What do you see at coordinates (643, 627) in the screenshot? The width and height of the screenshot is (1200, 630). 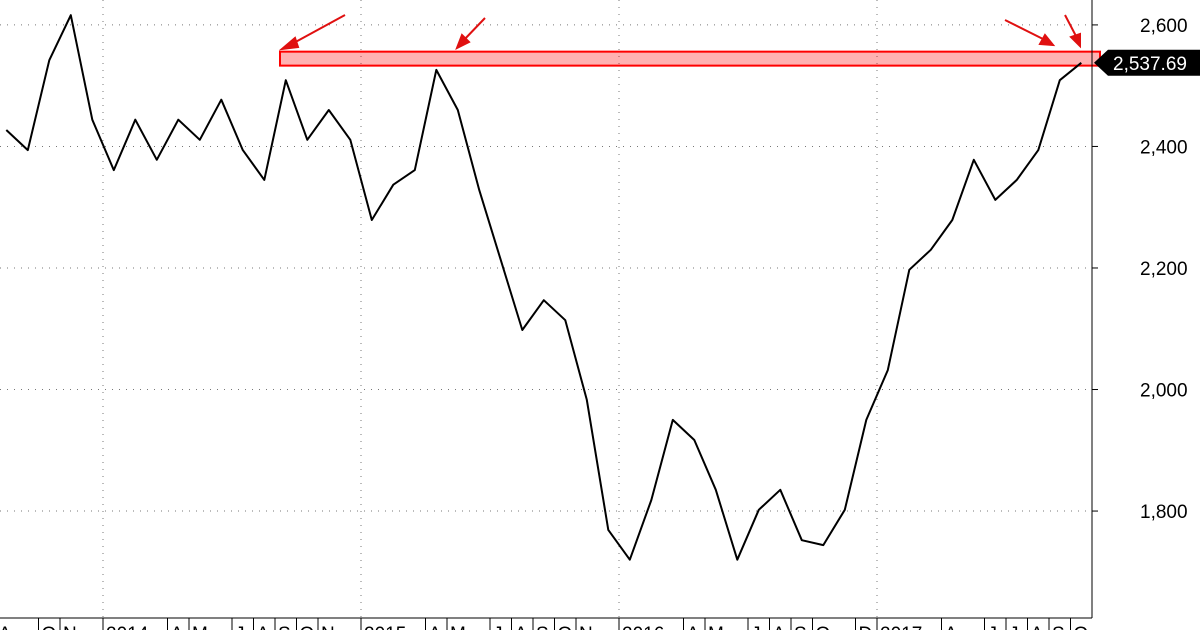 I see `x-tick-label: 2016` at bounding box center [643, 627].